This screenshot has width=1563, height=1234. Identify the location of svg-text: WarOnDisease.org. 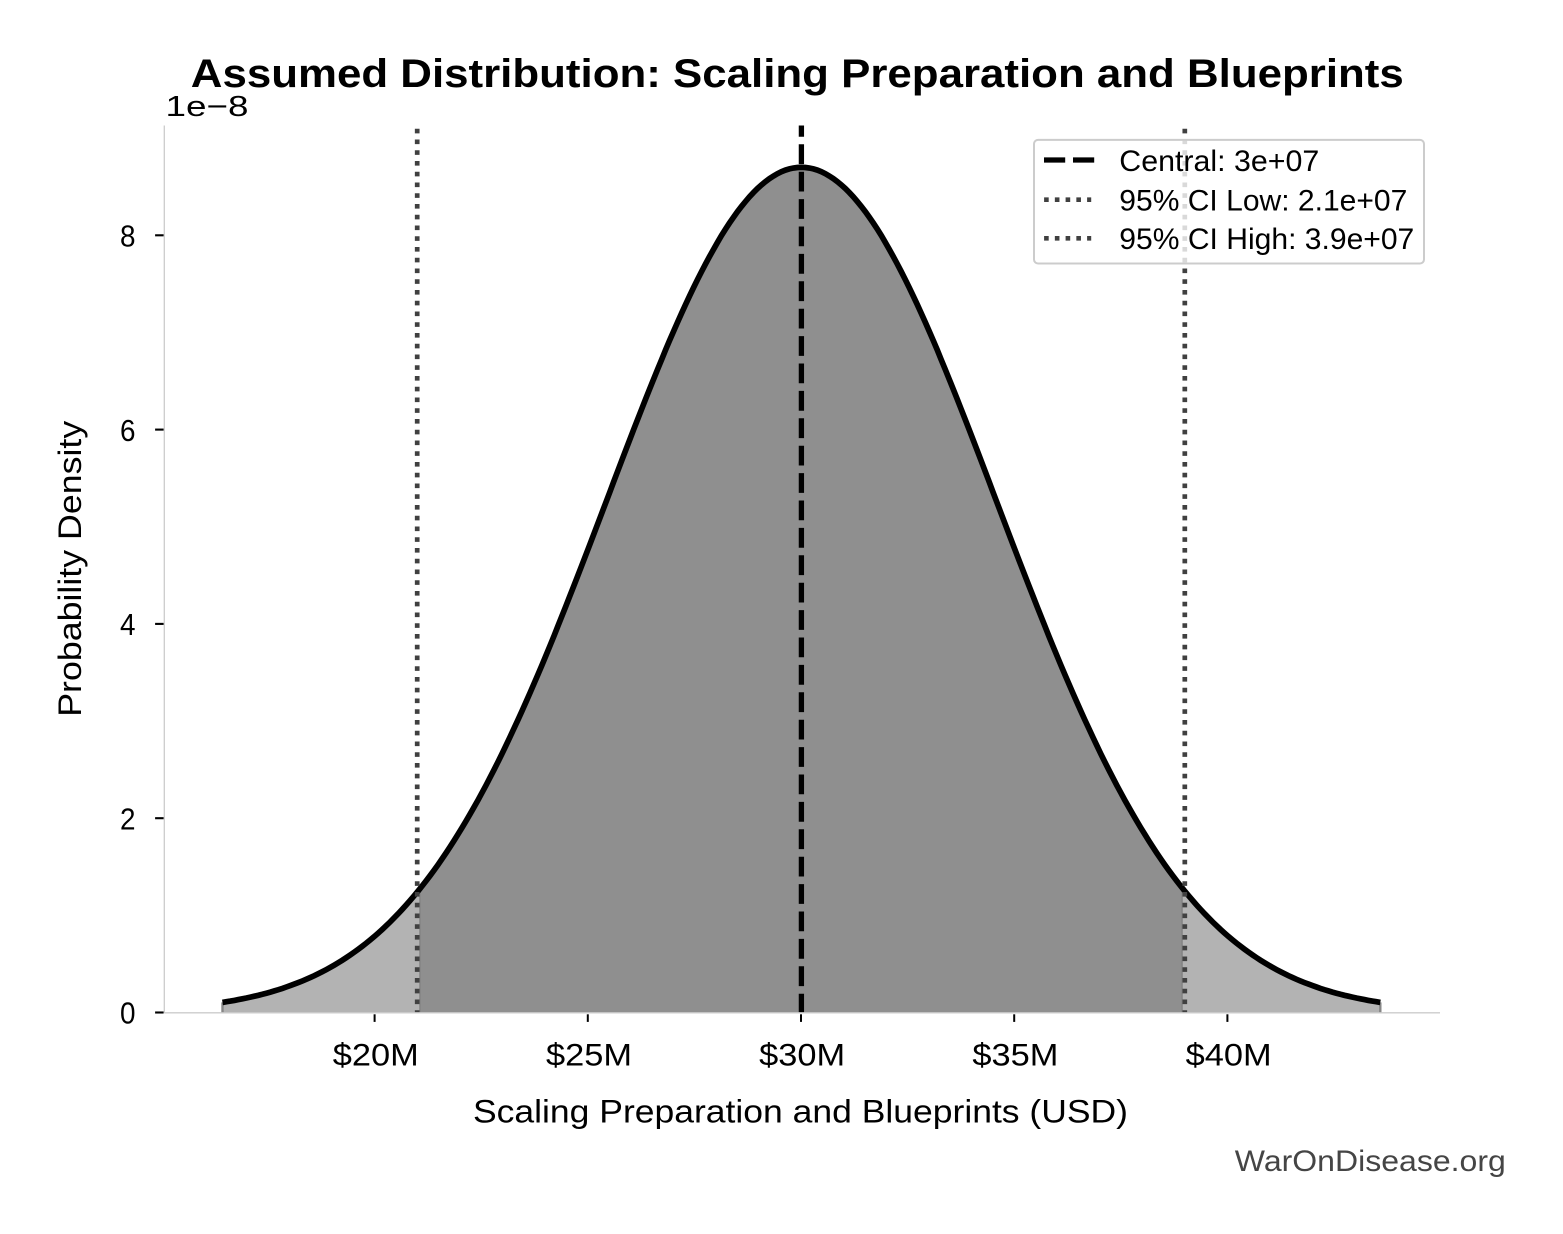
(1370, 1161).